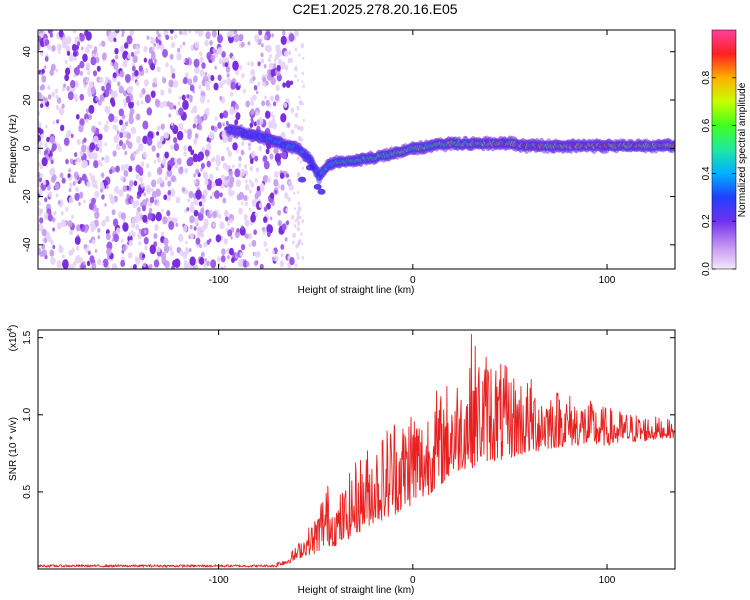  Describe the element at coordinates (302, 179) in the screenshot. I see `signal-blob` at that location.